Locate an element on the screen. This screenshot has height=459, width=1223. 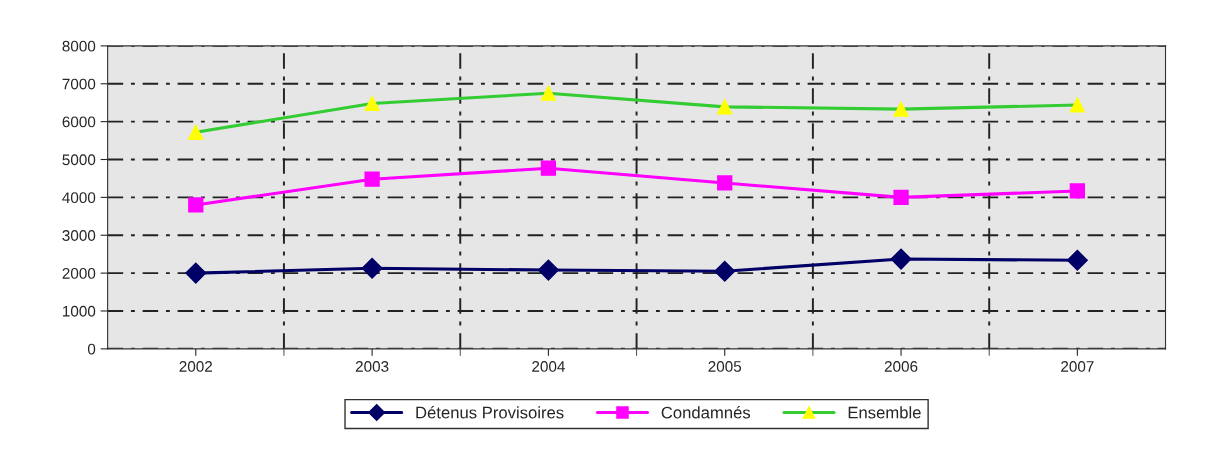
y-tick-label: 0 is located at coordinates (91, 349).